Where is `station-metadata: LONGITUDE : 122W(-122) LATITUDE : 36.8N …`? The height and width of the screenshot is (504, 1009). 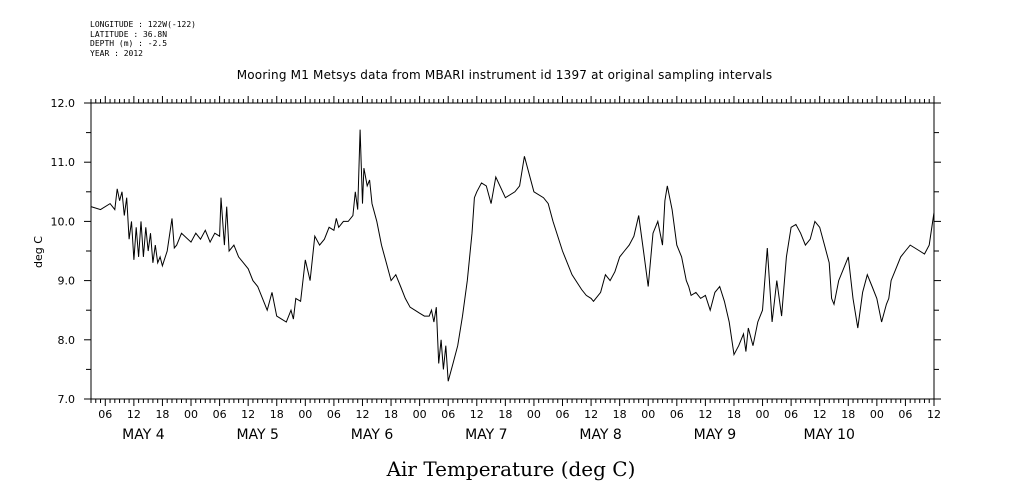
station-metadata: LONGITUDE : 122W(-122) LATITUDE : 36.8N … is located at coordinates (143, 39).